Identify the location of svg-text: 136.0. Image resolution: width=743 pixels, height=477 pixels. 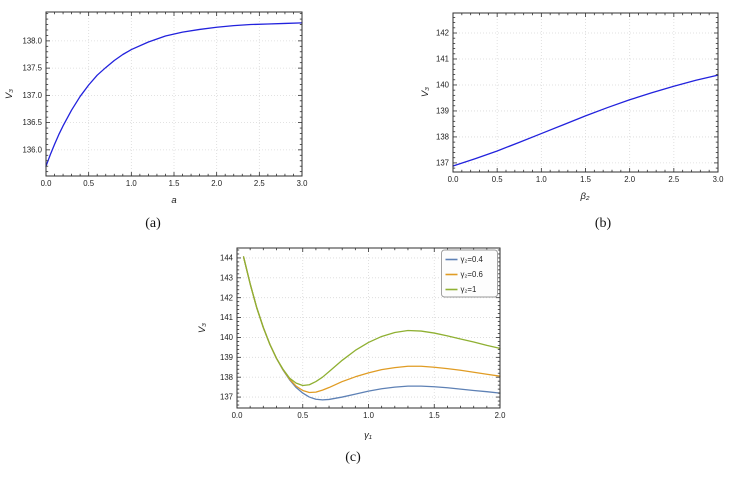
(32, 149).